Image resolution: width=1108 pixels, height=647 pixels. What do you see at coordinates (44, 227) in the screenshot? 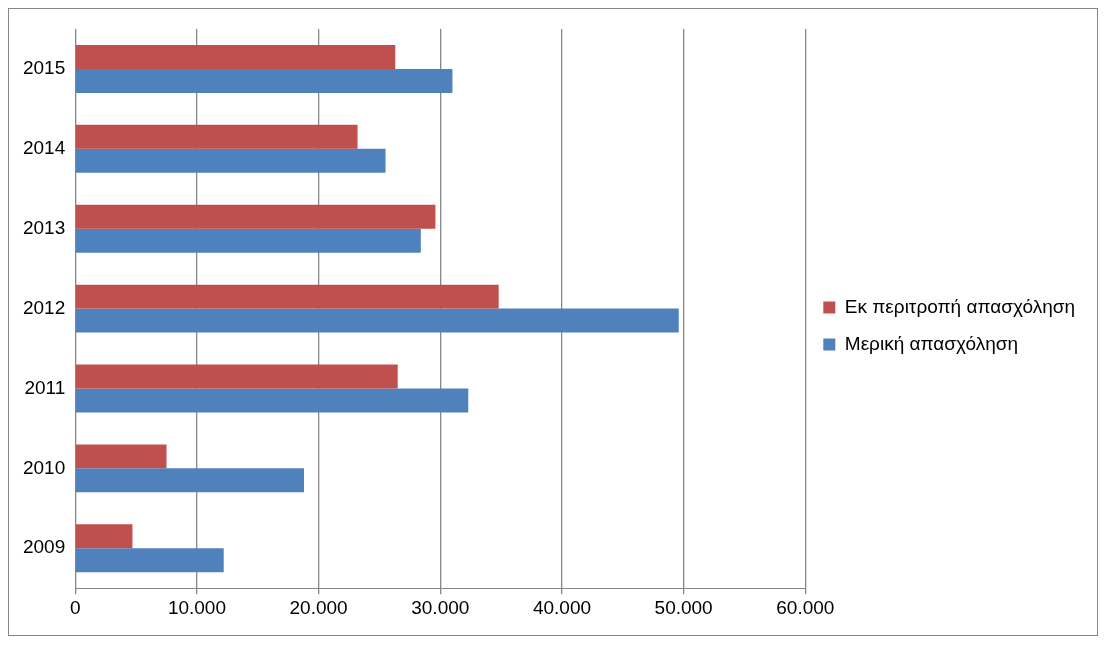
I see `y-tick-label: 2013` at bounding box center [44, 227].